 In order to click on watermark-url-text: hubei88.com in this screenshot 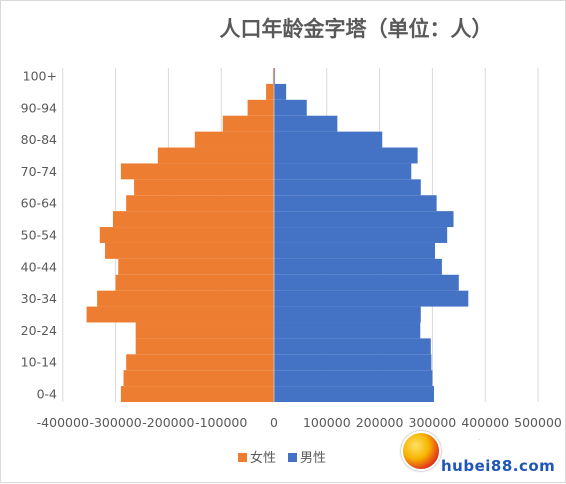, I will do `click(498, 466)`.